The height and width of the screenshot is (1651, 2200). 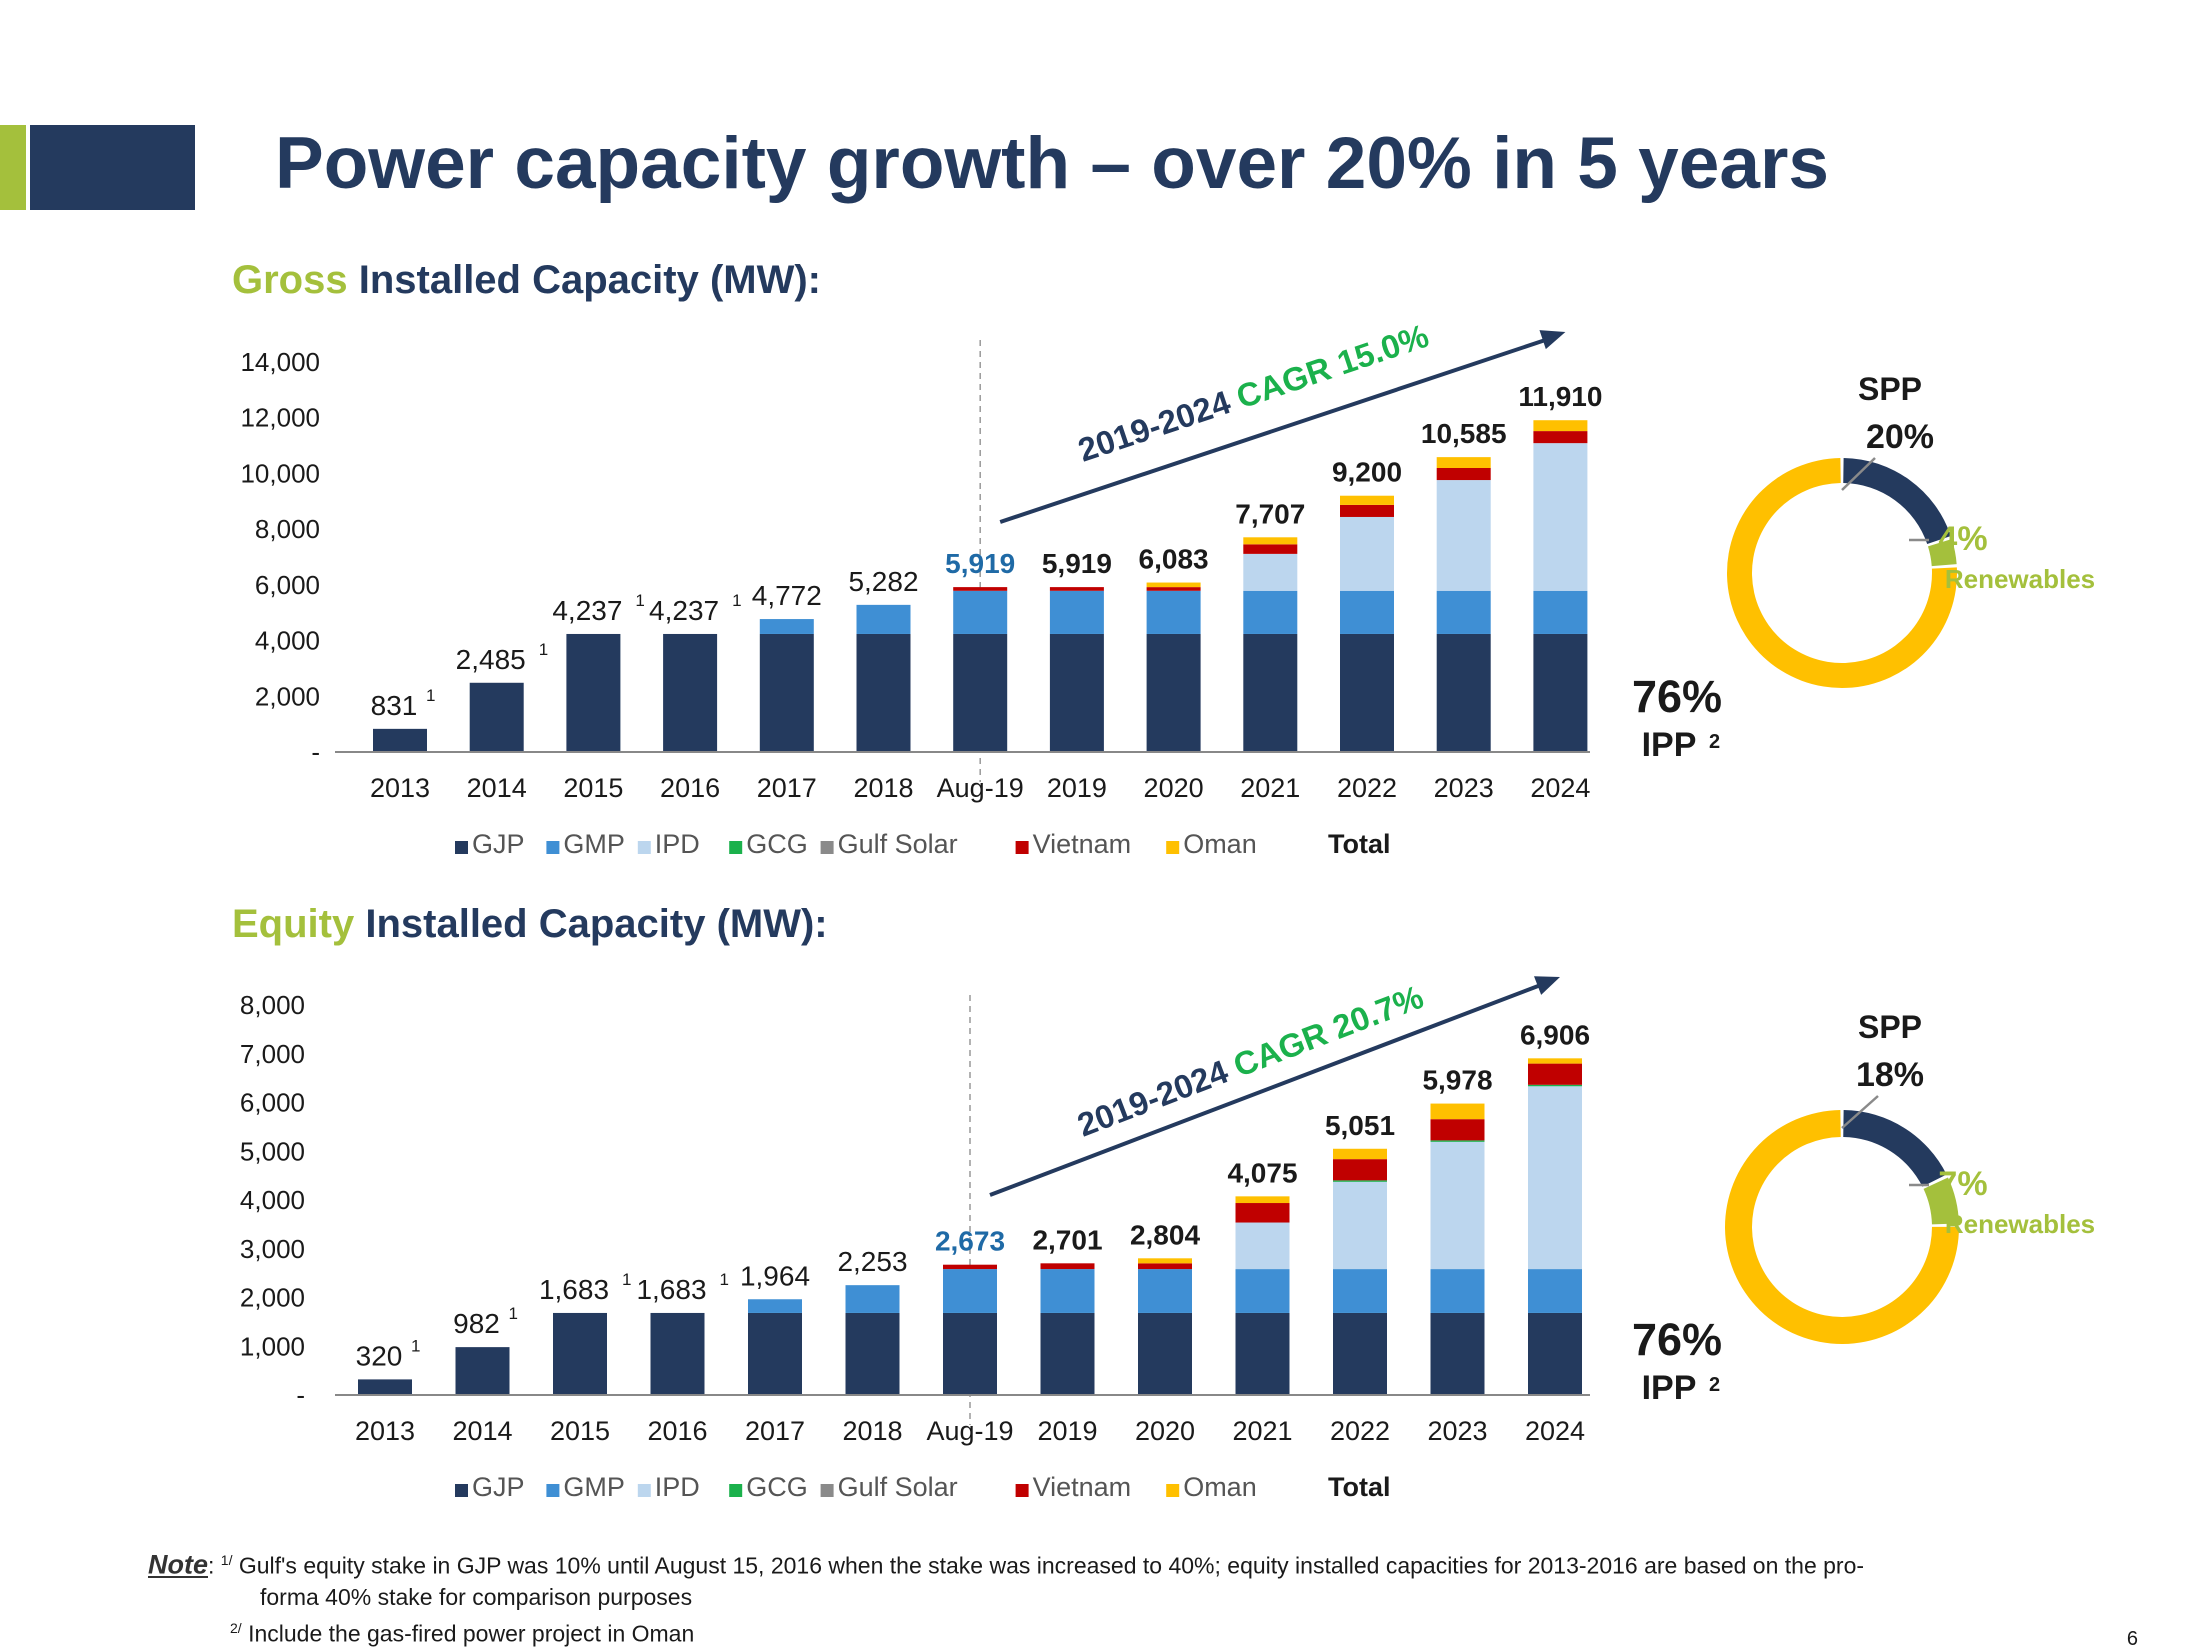 What do you see at coordinates (476, 1323) in the screenshot?
I see `equity-total-label: 982` at bounding box center [476, 1323].